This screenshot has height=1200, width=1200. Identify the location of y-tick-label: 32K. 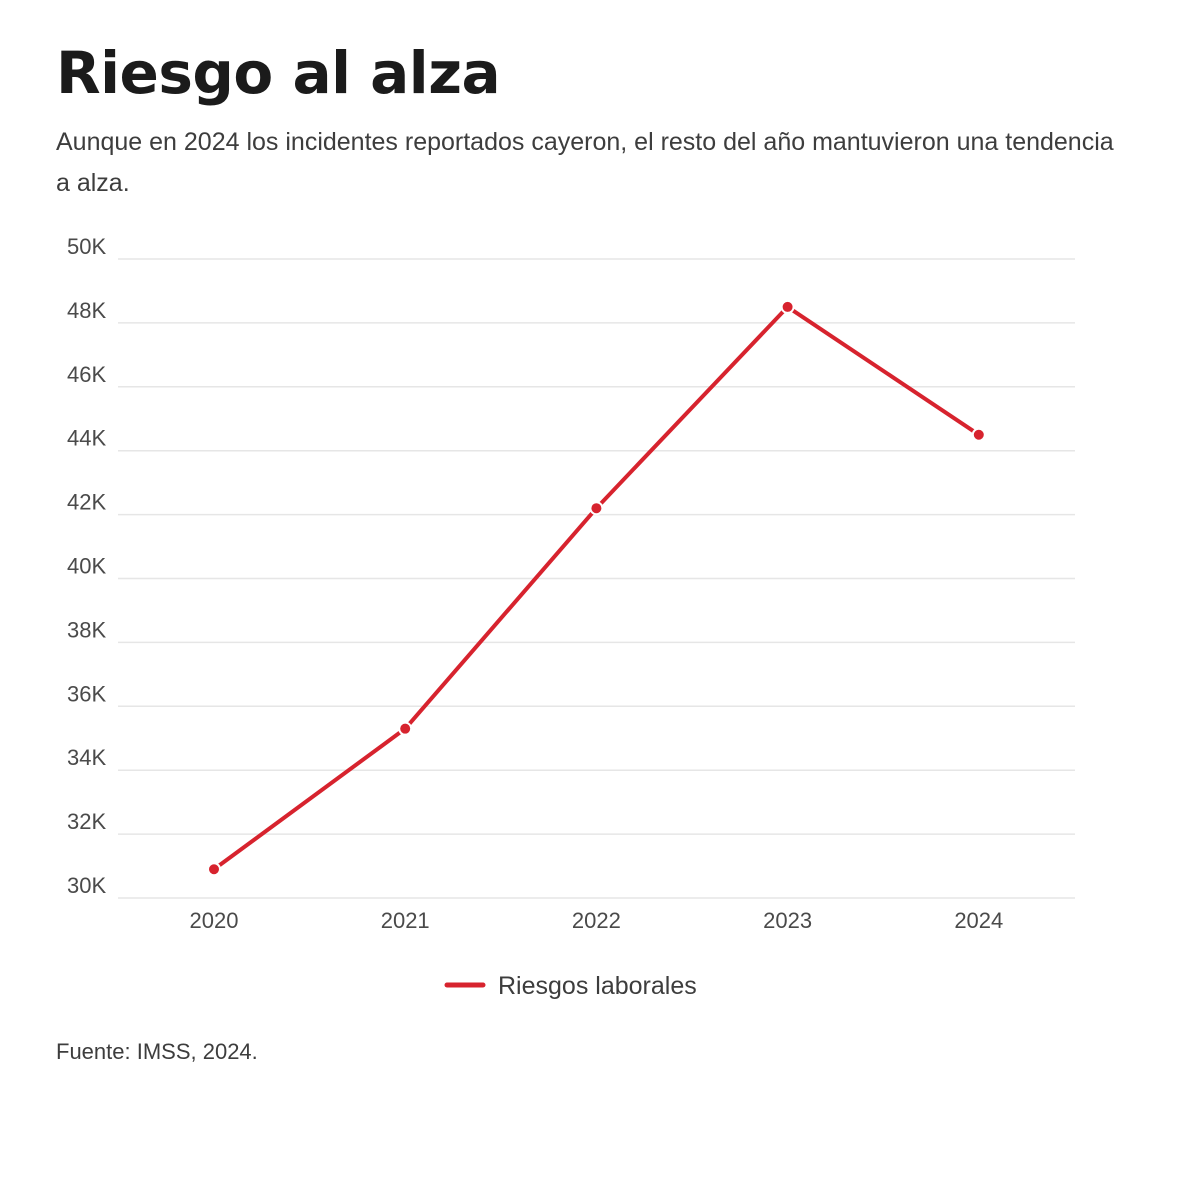
(86, 821).